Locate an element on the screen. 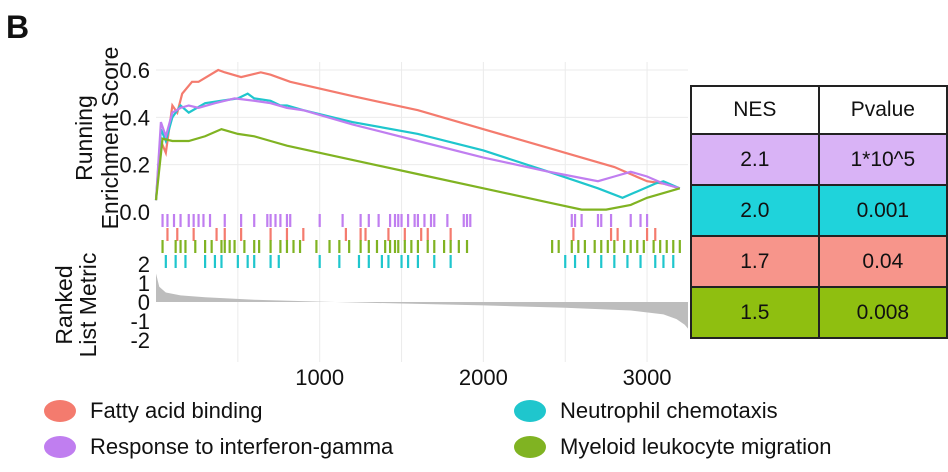  bottom-ylabel-line1: Ranked is located at coordinates (64, 304).